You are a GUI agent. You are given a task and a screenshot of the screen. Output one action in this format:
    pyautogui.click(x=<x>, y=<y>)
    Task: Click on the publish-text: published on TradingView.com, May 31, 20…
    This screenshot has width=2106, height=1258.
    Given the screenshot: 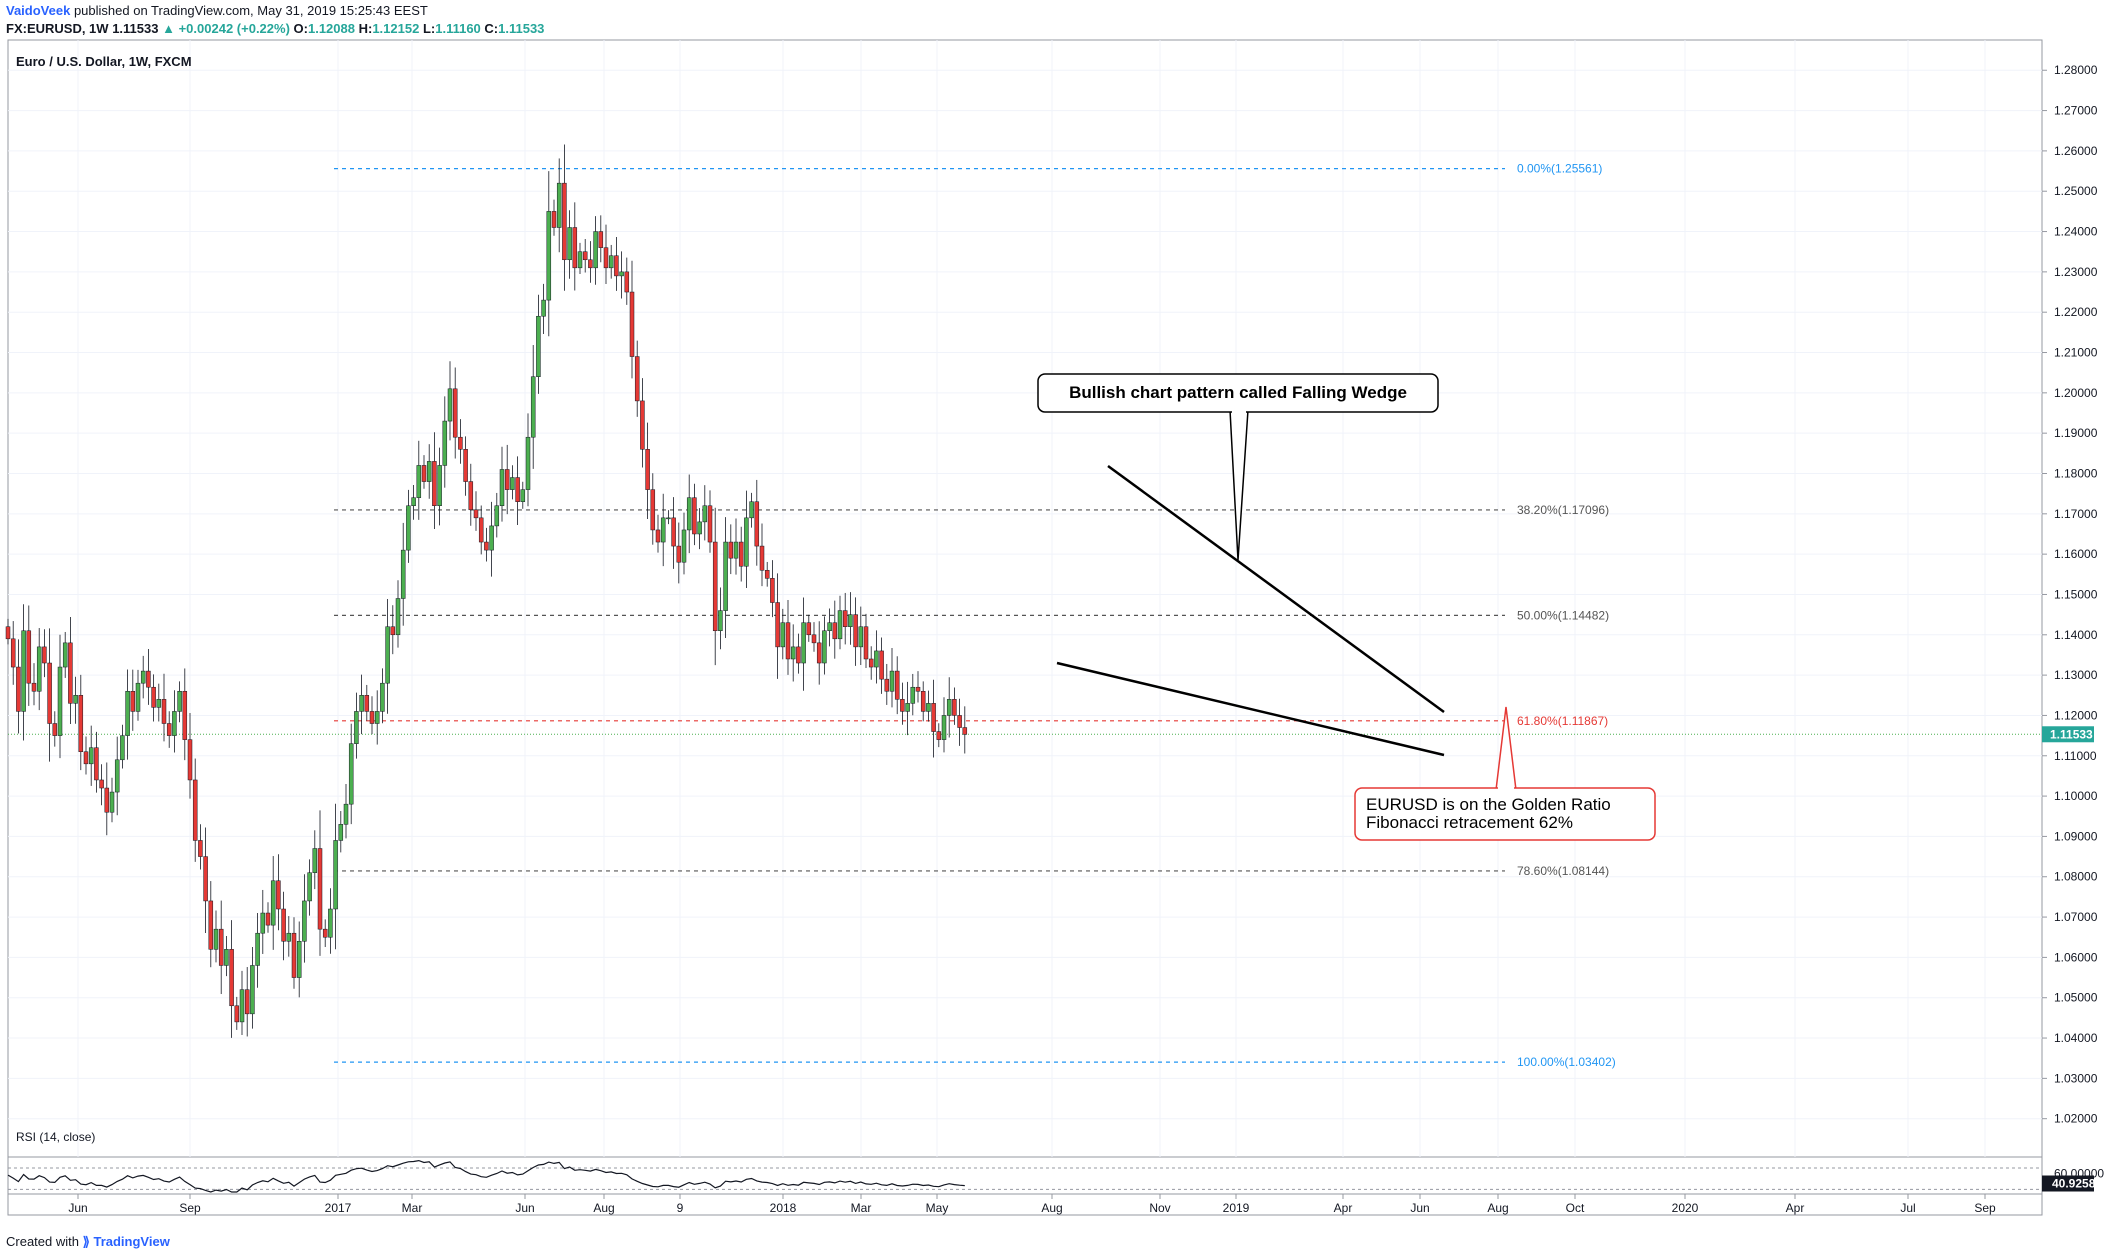 What is the action you would take?
    pyautogui.click(x=250, y=10)
    